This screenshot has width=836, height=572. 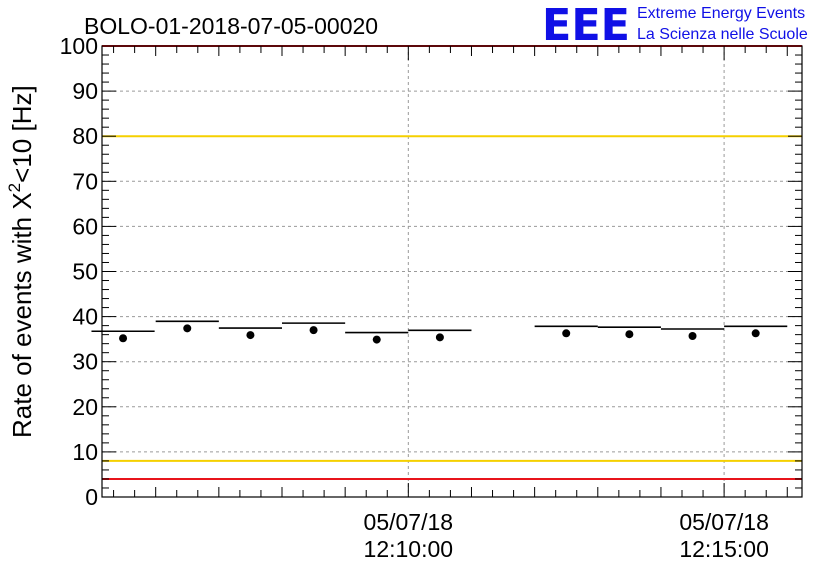 I want to click on y-tick-label: 60, so click(x=85, y=226).